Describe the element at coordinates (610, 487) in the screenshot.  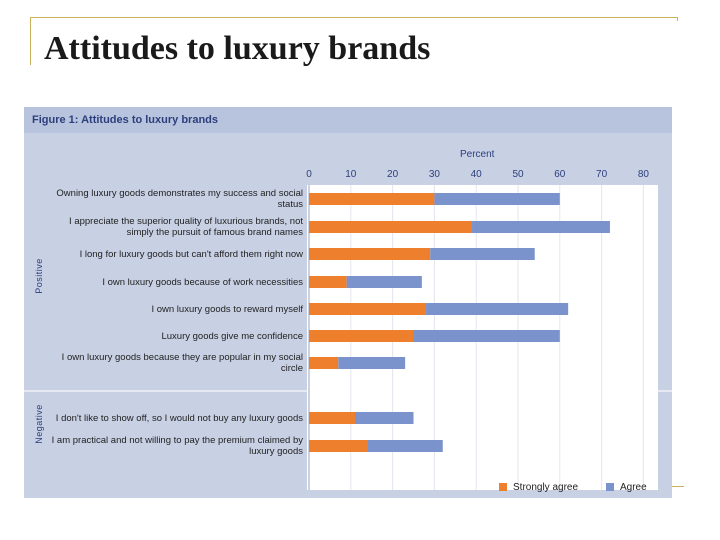
I see `legend-swatch-agree` at that location.